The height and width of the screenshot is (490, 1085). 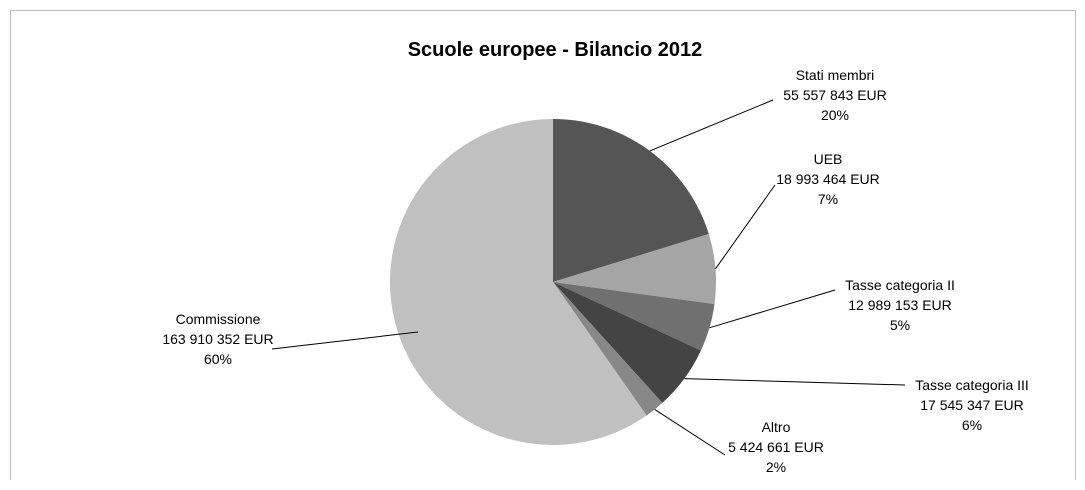 I want to click on data-label-tasse-categoria-iii-name: Tasse categoria III, so click(x=972, y=385).